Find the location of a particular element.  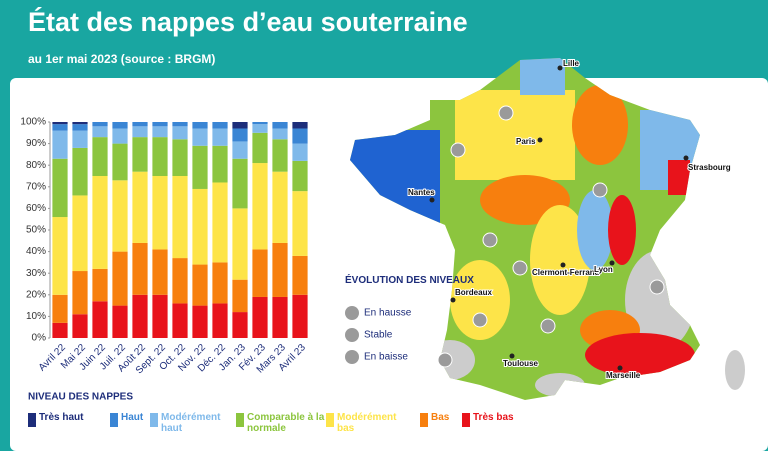

y-tick-label: 40% is located at coordinates (36, 251).